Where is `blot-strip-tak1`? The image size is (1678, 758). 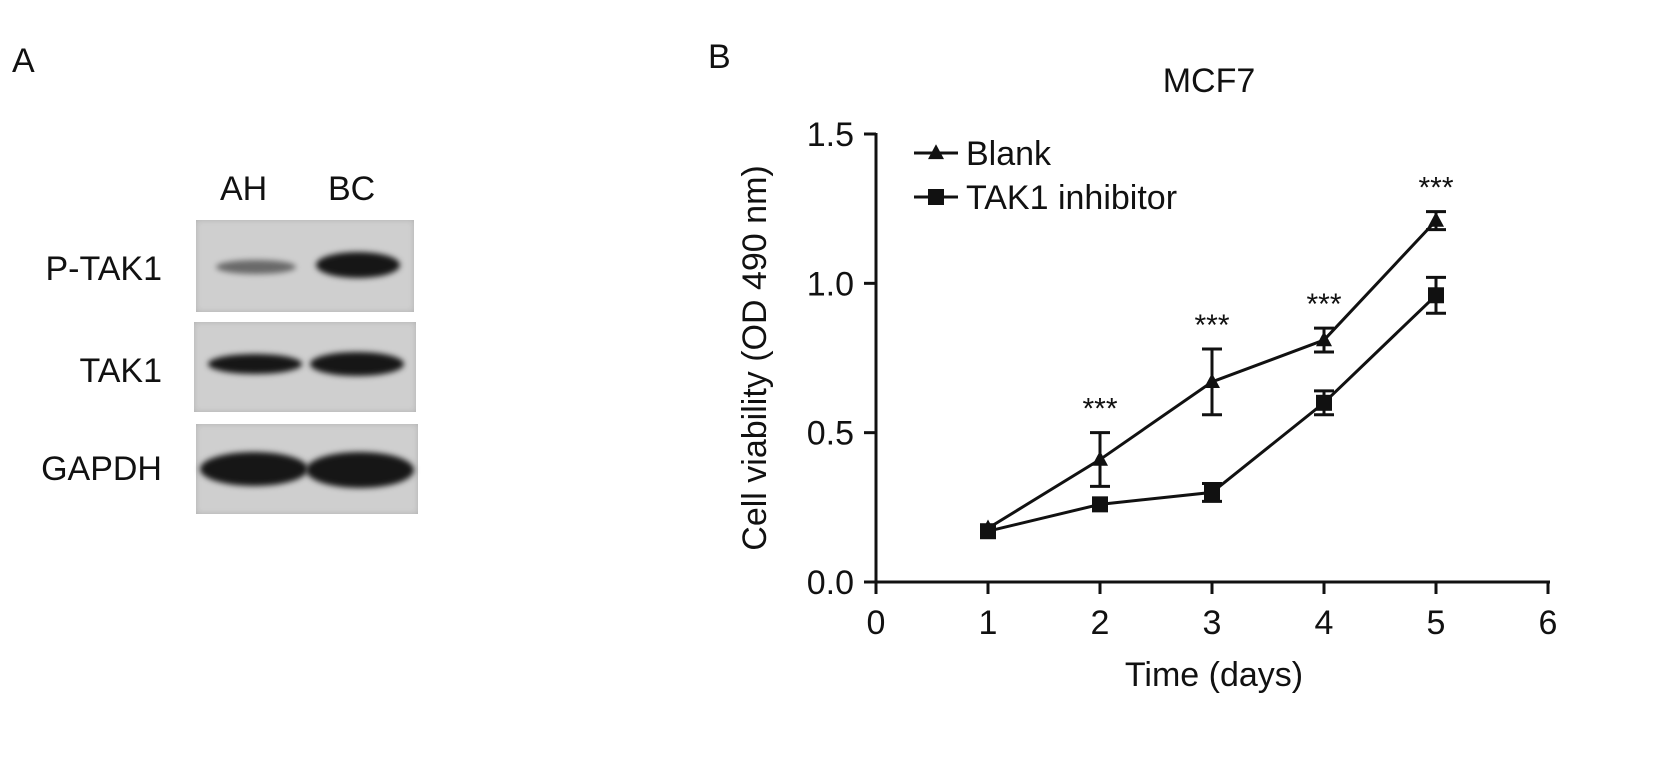 blot-strip-tak1 is located at coordinates (305, 367).